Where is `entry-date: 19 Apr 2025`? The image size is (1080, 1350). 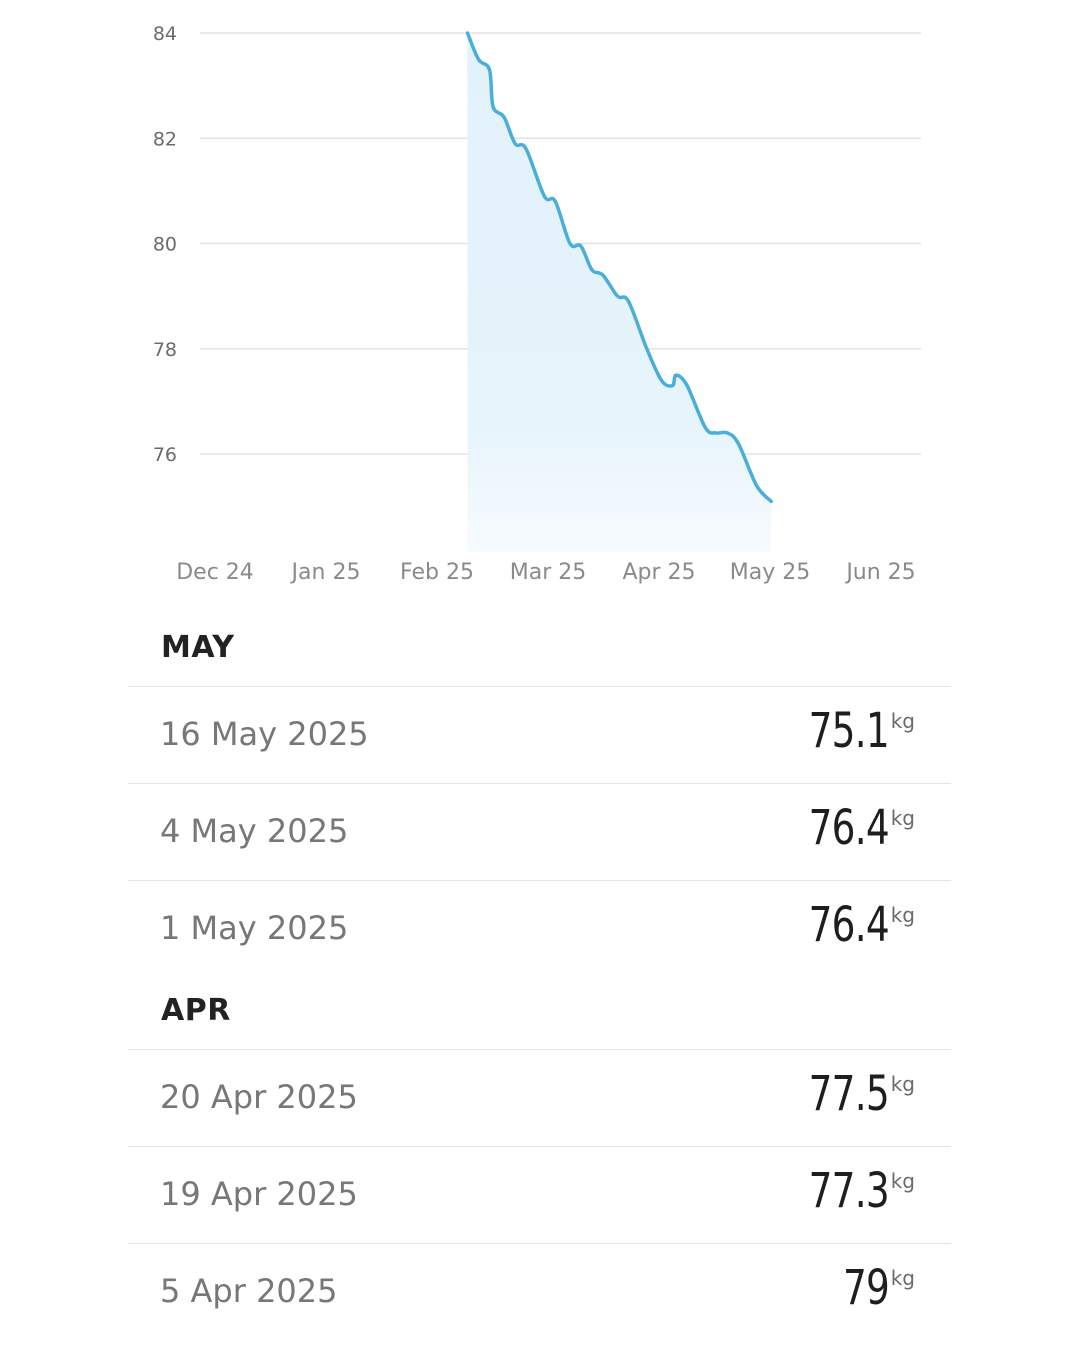
entry-date: 19 Apr 2025 is located at coordinates (259, 1194).